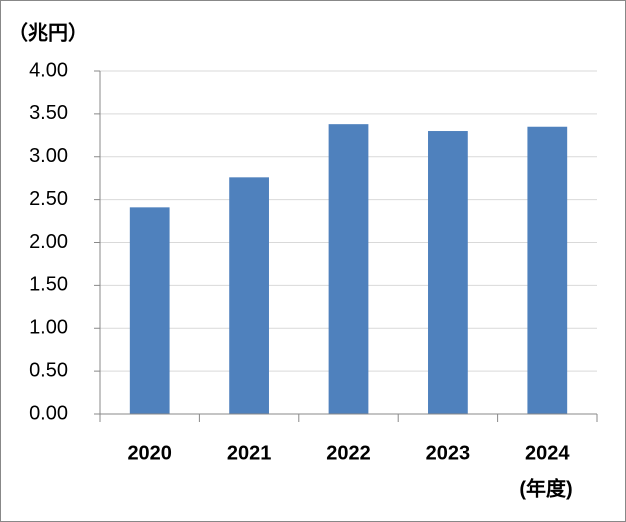 This screenshot has height=522, width=626. What do you see at coordinates (249, 453) in the screenshot?
I see `x-tick-label: 2021` at bounding box center [249, 453].